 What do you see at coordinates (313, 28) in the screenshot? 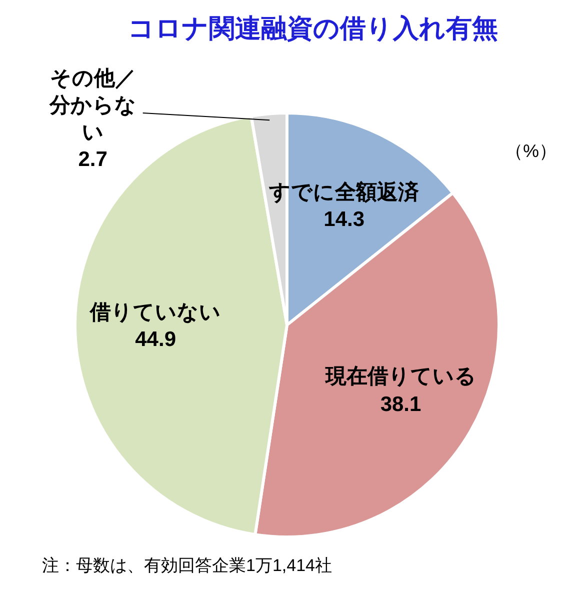
I see `chart-title: コロナ関連融資の借り入れ有無` at bounding box center [313, 28].